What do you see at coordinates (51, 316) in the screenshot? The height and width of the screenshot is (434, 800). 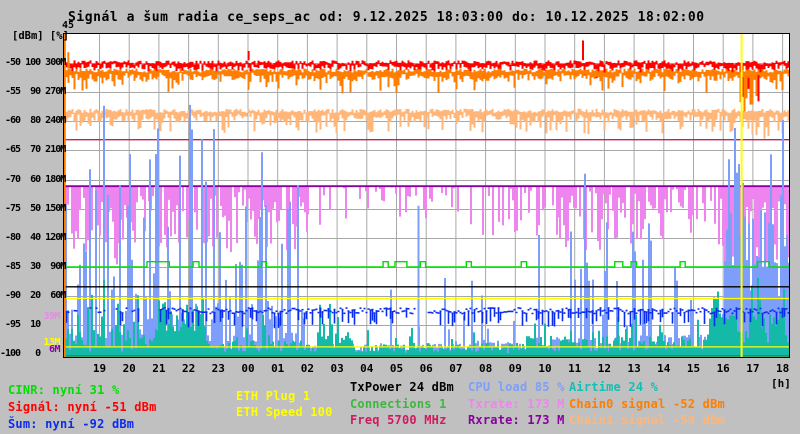 I see `y-min-marker-label: 39M` at bounding box center [51, 316].